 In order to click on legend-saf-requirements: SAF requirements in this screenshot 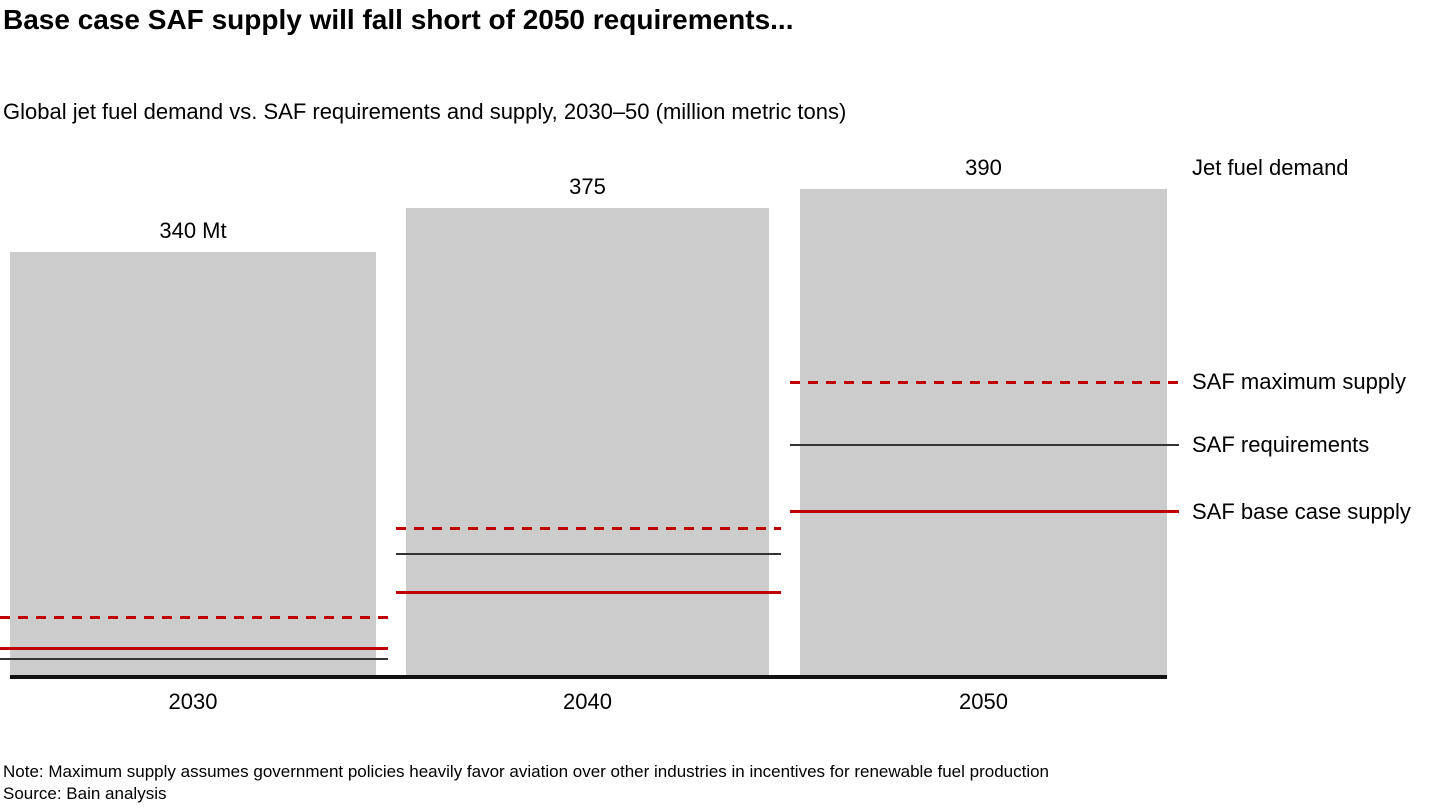, I will do `click(1281, 444)`.